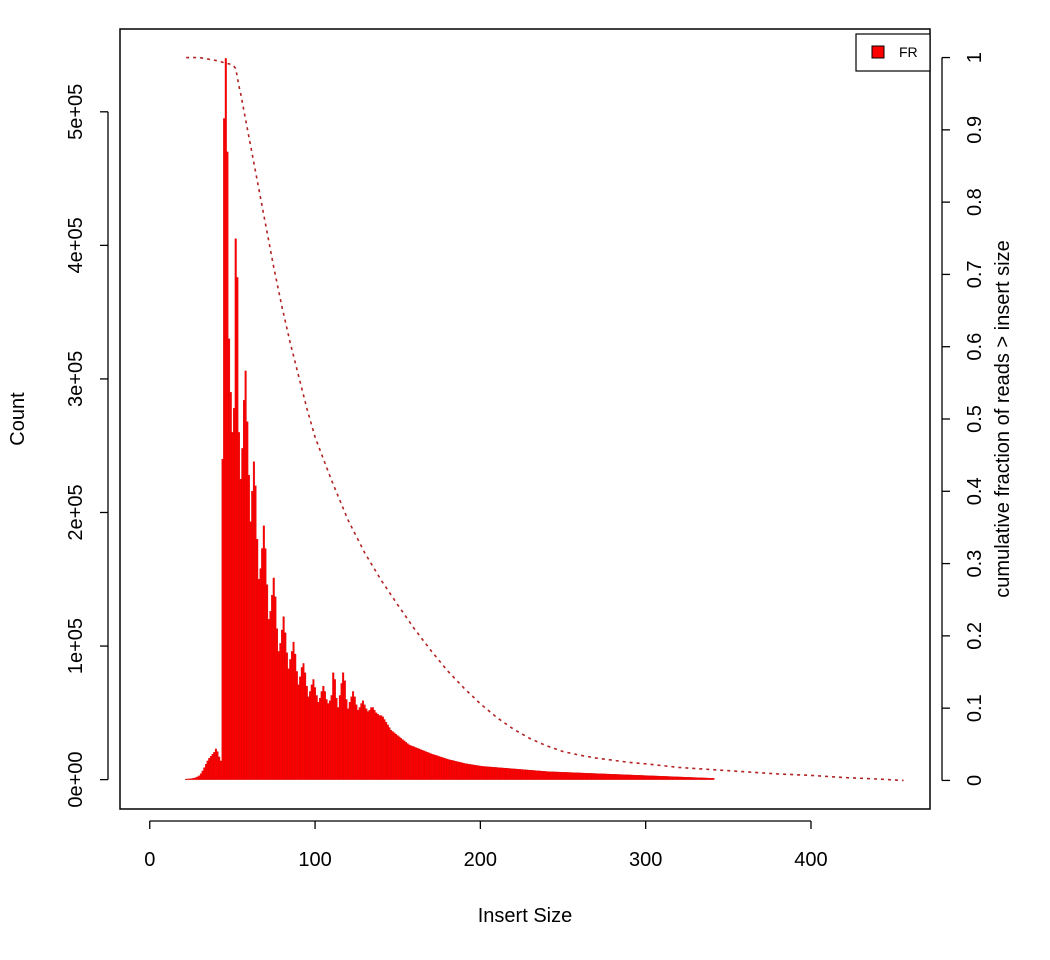 The height and width of the screenshot is (960, 1050). Describe the element at coordinates (963, 419) in the screenshot. I see `y-axis-right: 0 0.1 0.2 0.3 0.4 0.5 0.6 0.7 0.8 0.9 1` at that location.